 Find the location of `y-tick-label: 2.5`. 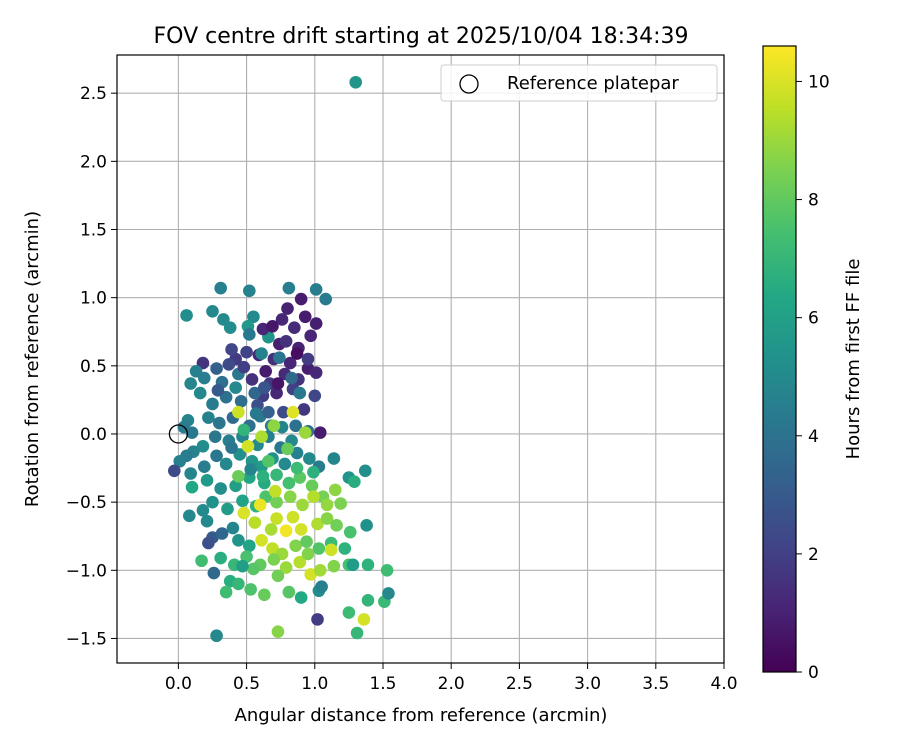

y-tick-label: 2.5 is located at coordinates (93, 94).